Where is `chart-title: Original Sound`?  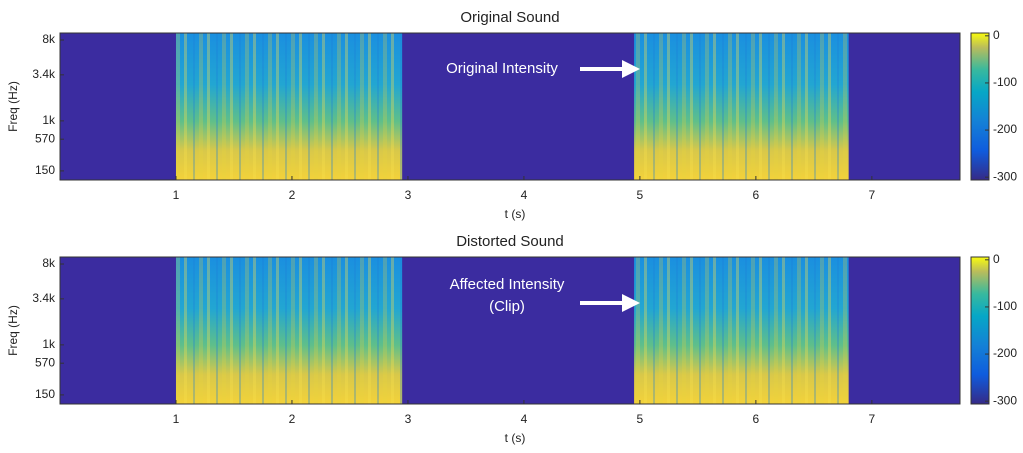
chart-title: Original Sound is located at coordinates (509, 17).